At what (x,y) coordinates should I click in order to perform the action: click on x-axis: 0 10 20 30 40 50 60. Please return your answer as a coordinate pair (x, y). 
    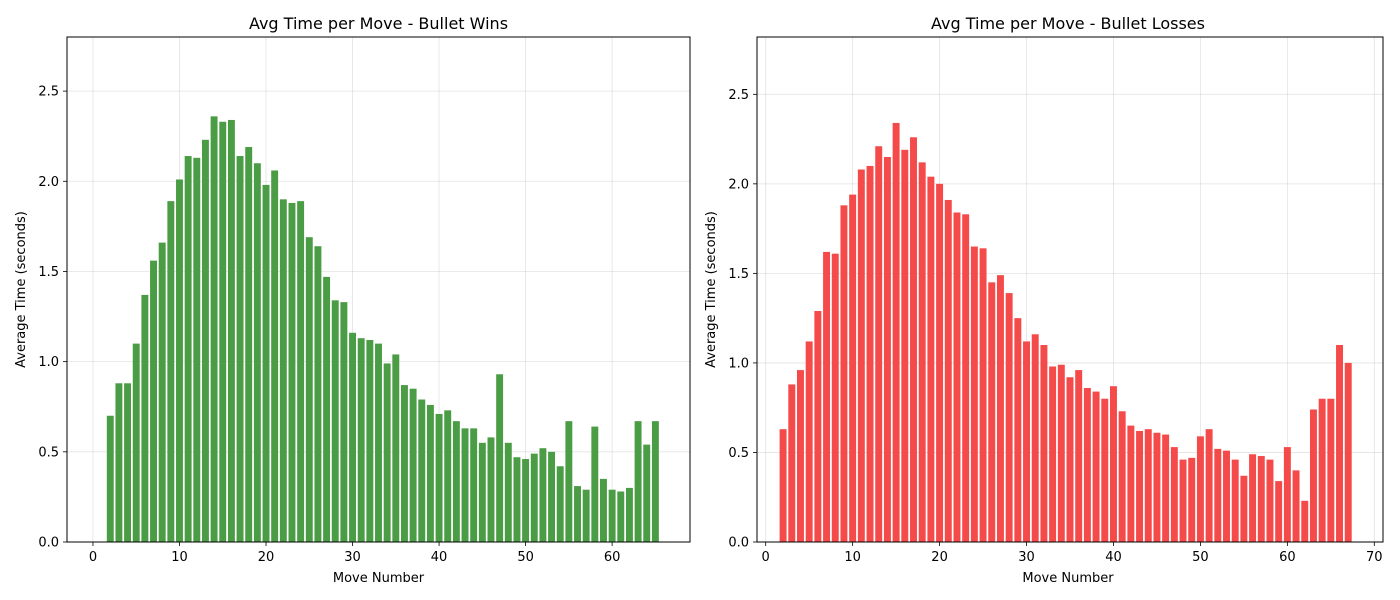
    Looking at the image, I should click on (354, 553).